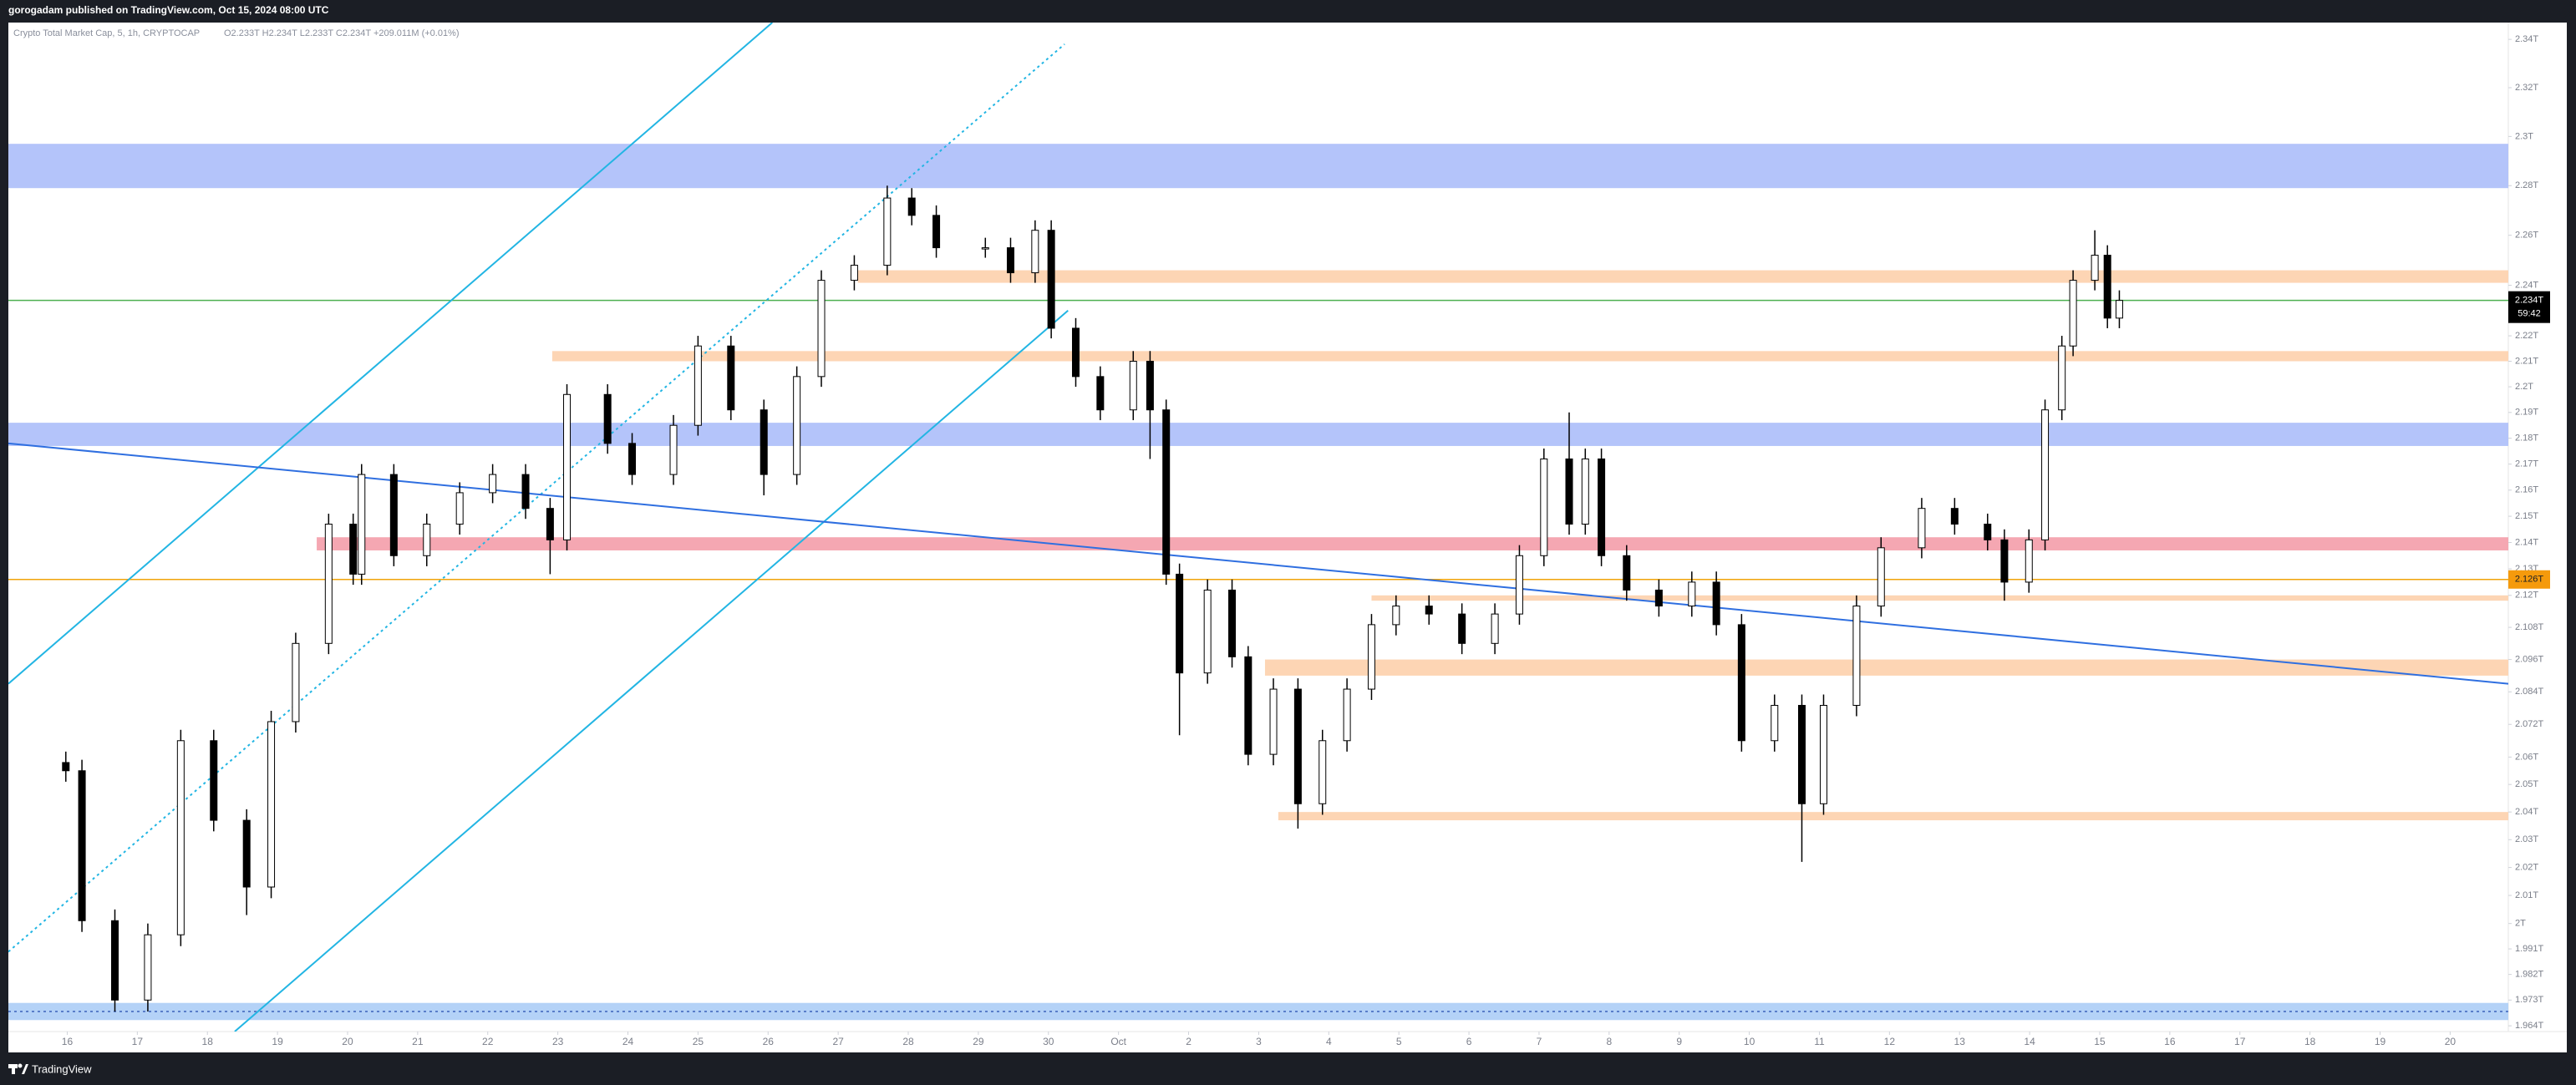 The image size is (2576, 1085). I want to click on x-tick-label: 11, so click(1819, 1041).